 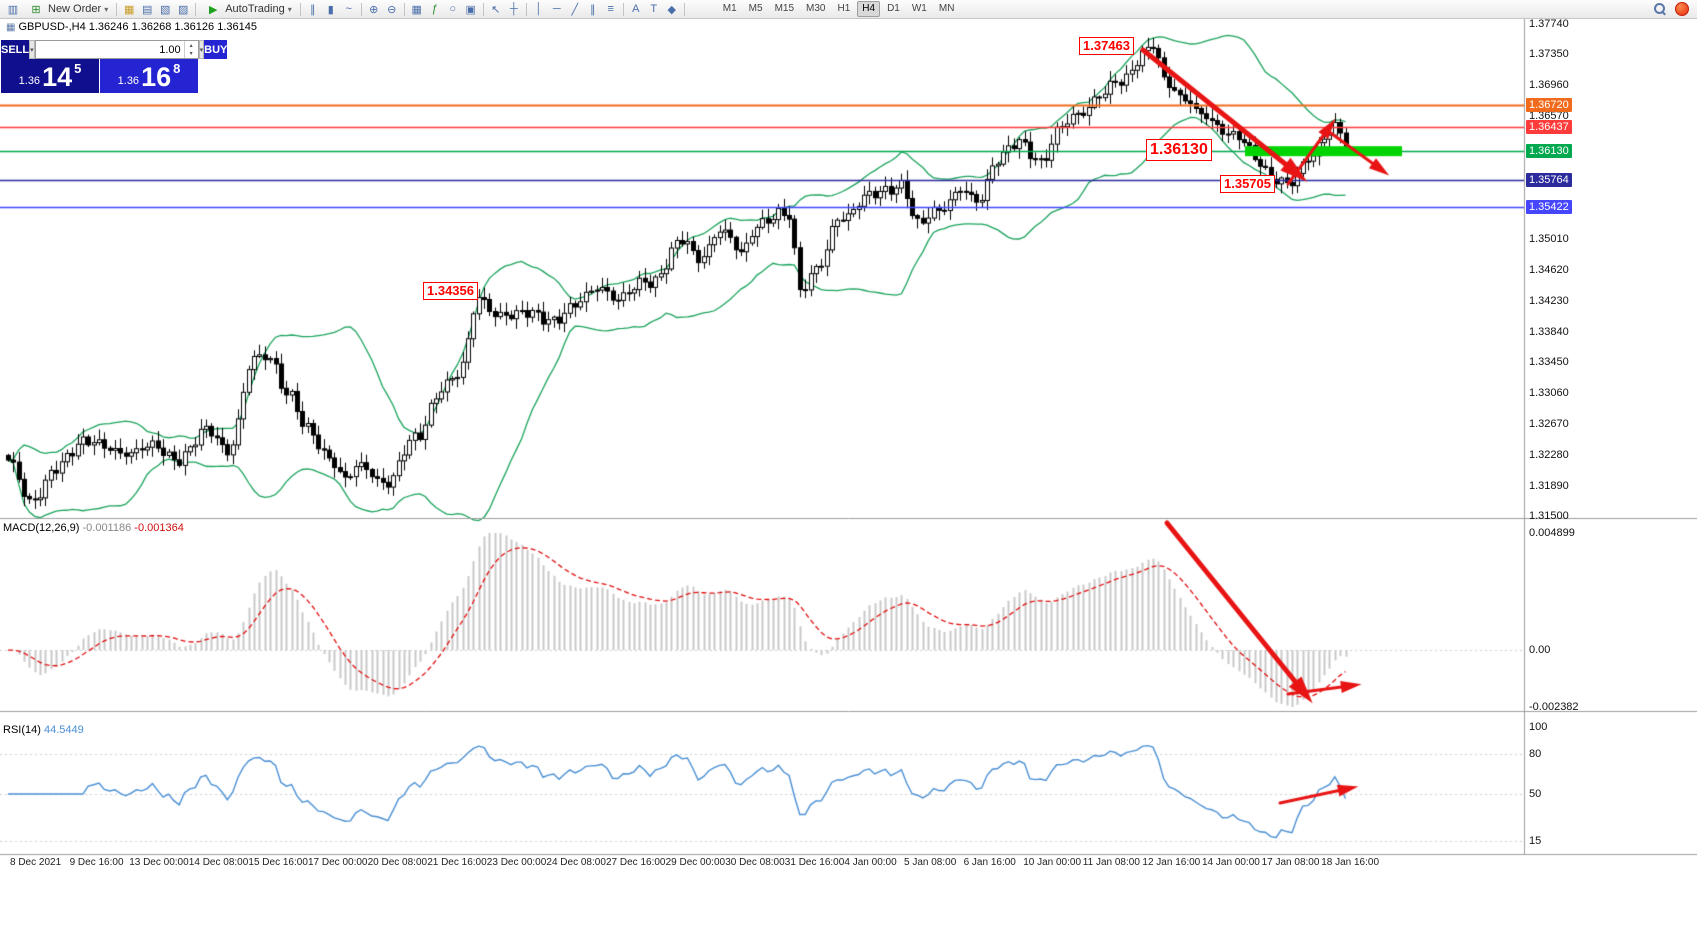 I want to click on rsi-value: 44.5449, so click(x=63, y=730).